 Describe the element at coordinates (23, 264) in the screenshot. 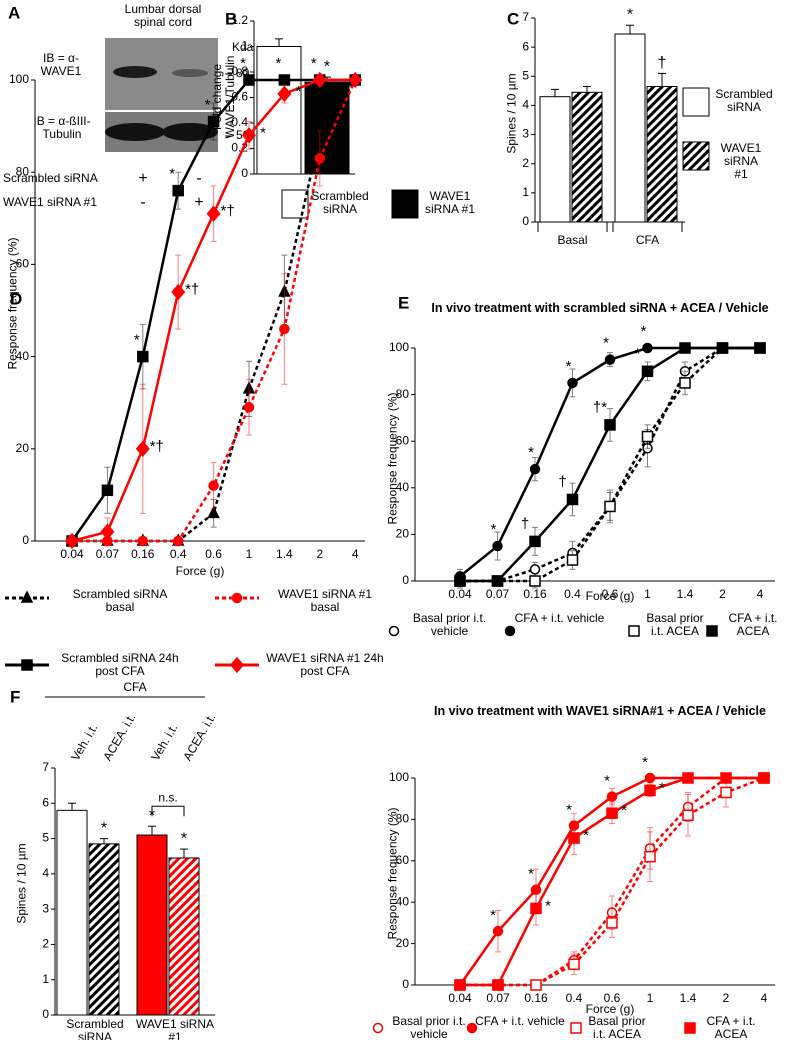

I see `y-tick-label: 60` at that location.